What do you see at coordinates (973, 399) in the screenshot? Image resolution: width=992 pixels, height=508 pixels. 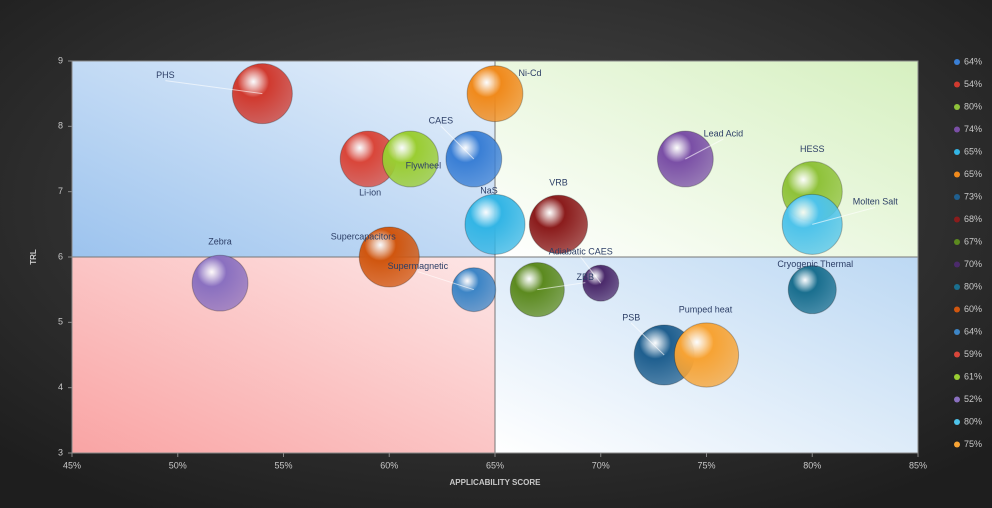 I see `legend-label: 52%` at bounding box center [973, 399].